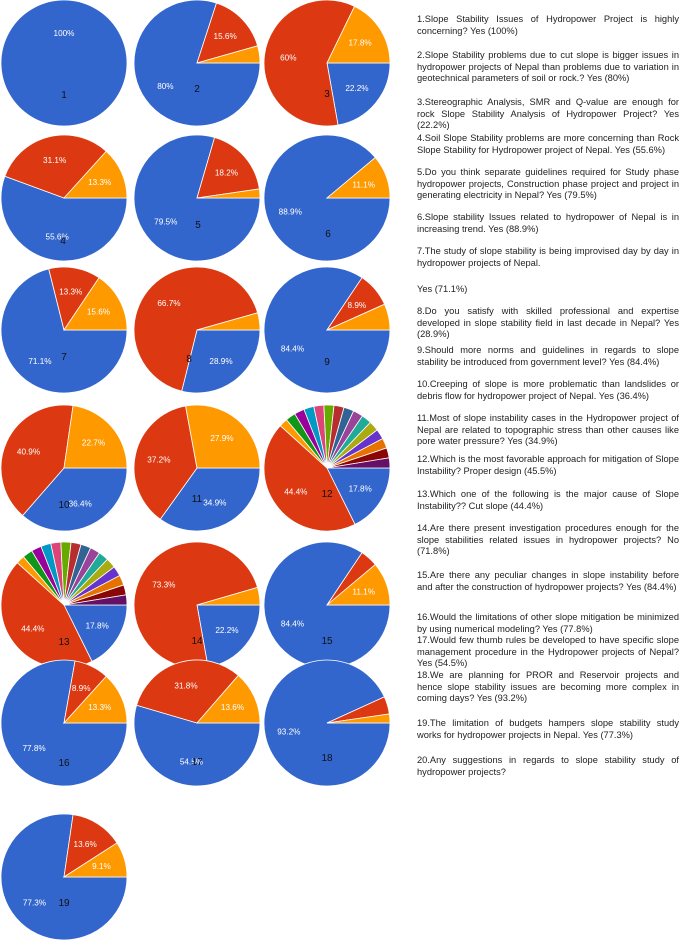 This screenshot has width=685, height=945. I want to click on pie-8: 28.9% 66.7% 8, so click(197, 330).